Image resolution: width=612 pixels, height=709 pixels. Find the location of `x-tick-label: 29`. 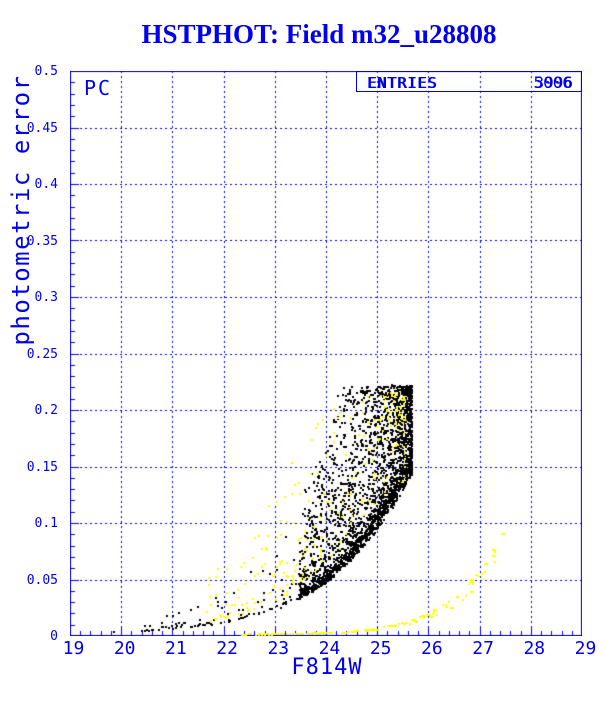

x-tick-label: 29 is located at coordinates (585, 648).